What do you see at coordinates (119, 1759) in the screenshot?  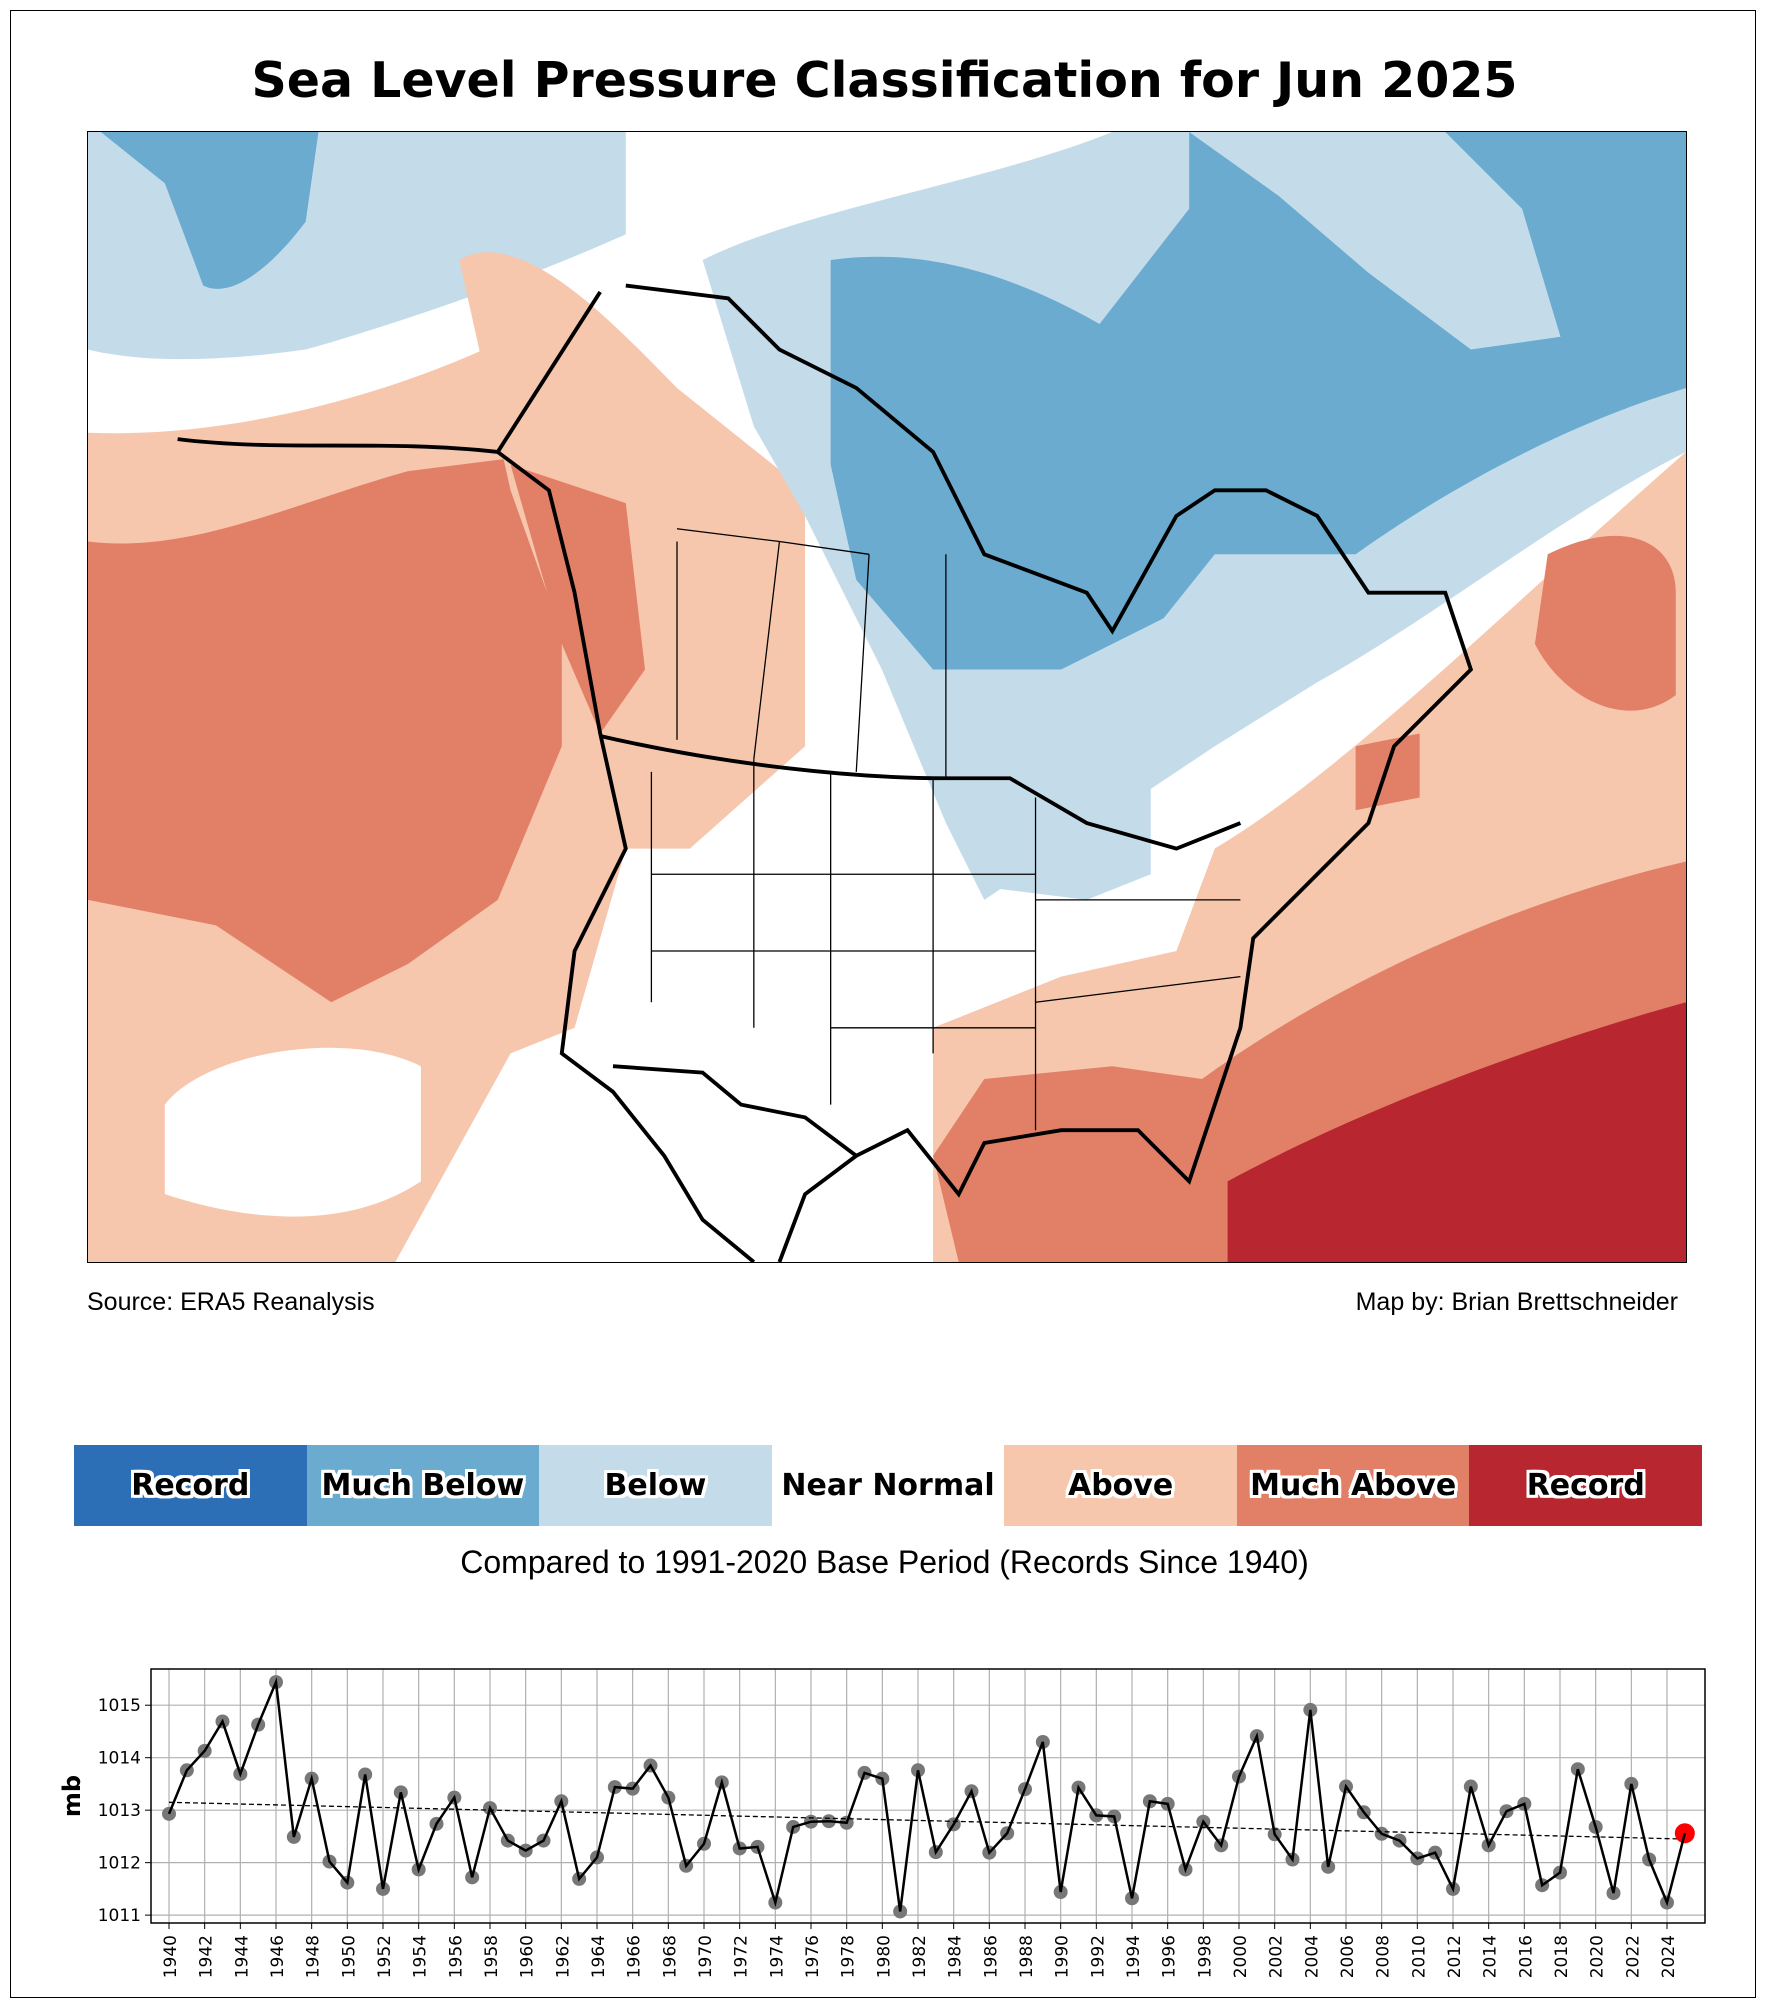 I see `y-tick-label: 1014` at bounding box center [119, 1759].